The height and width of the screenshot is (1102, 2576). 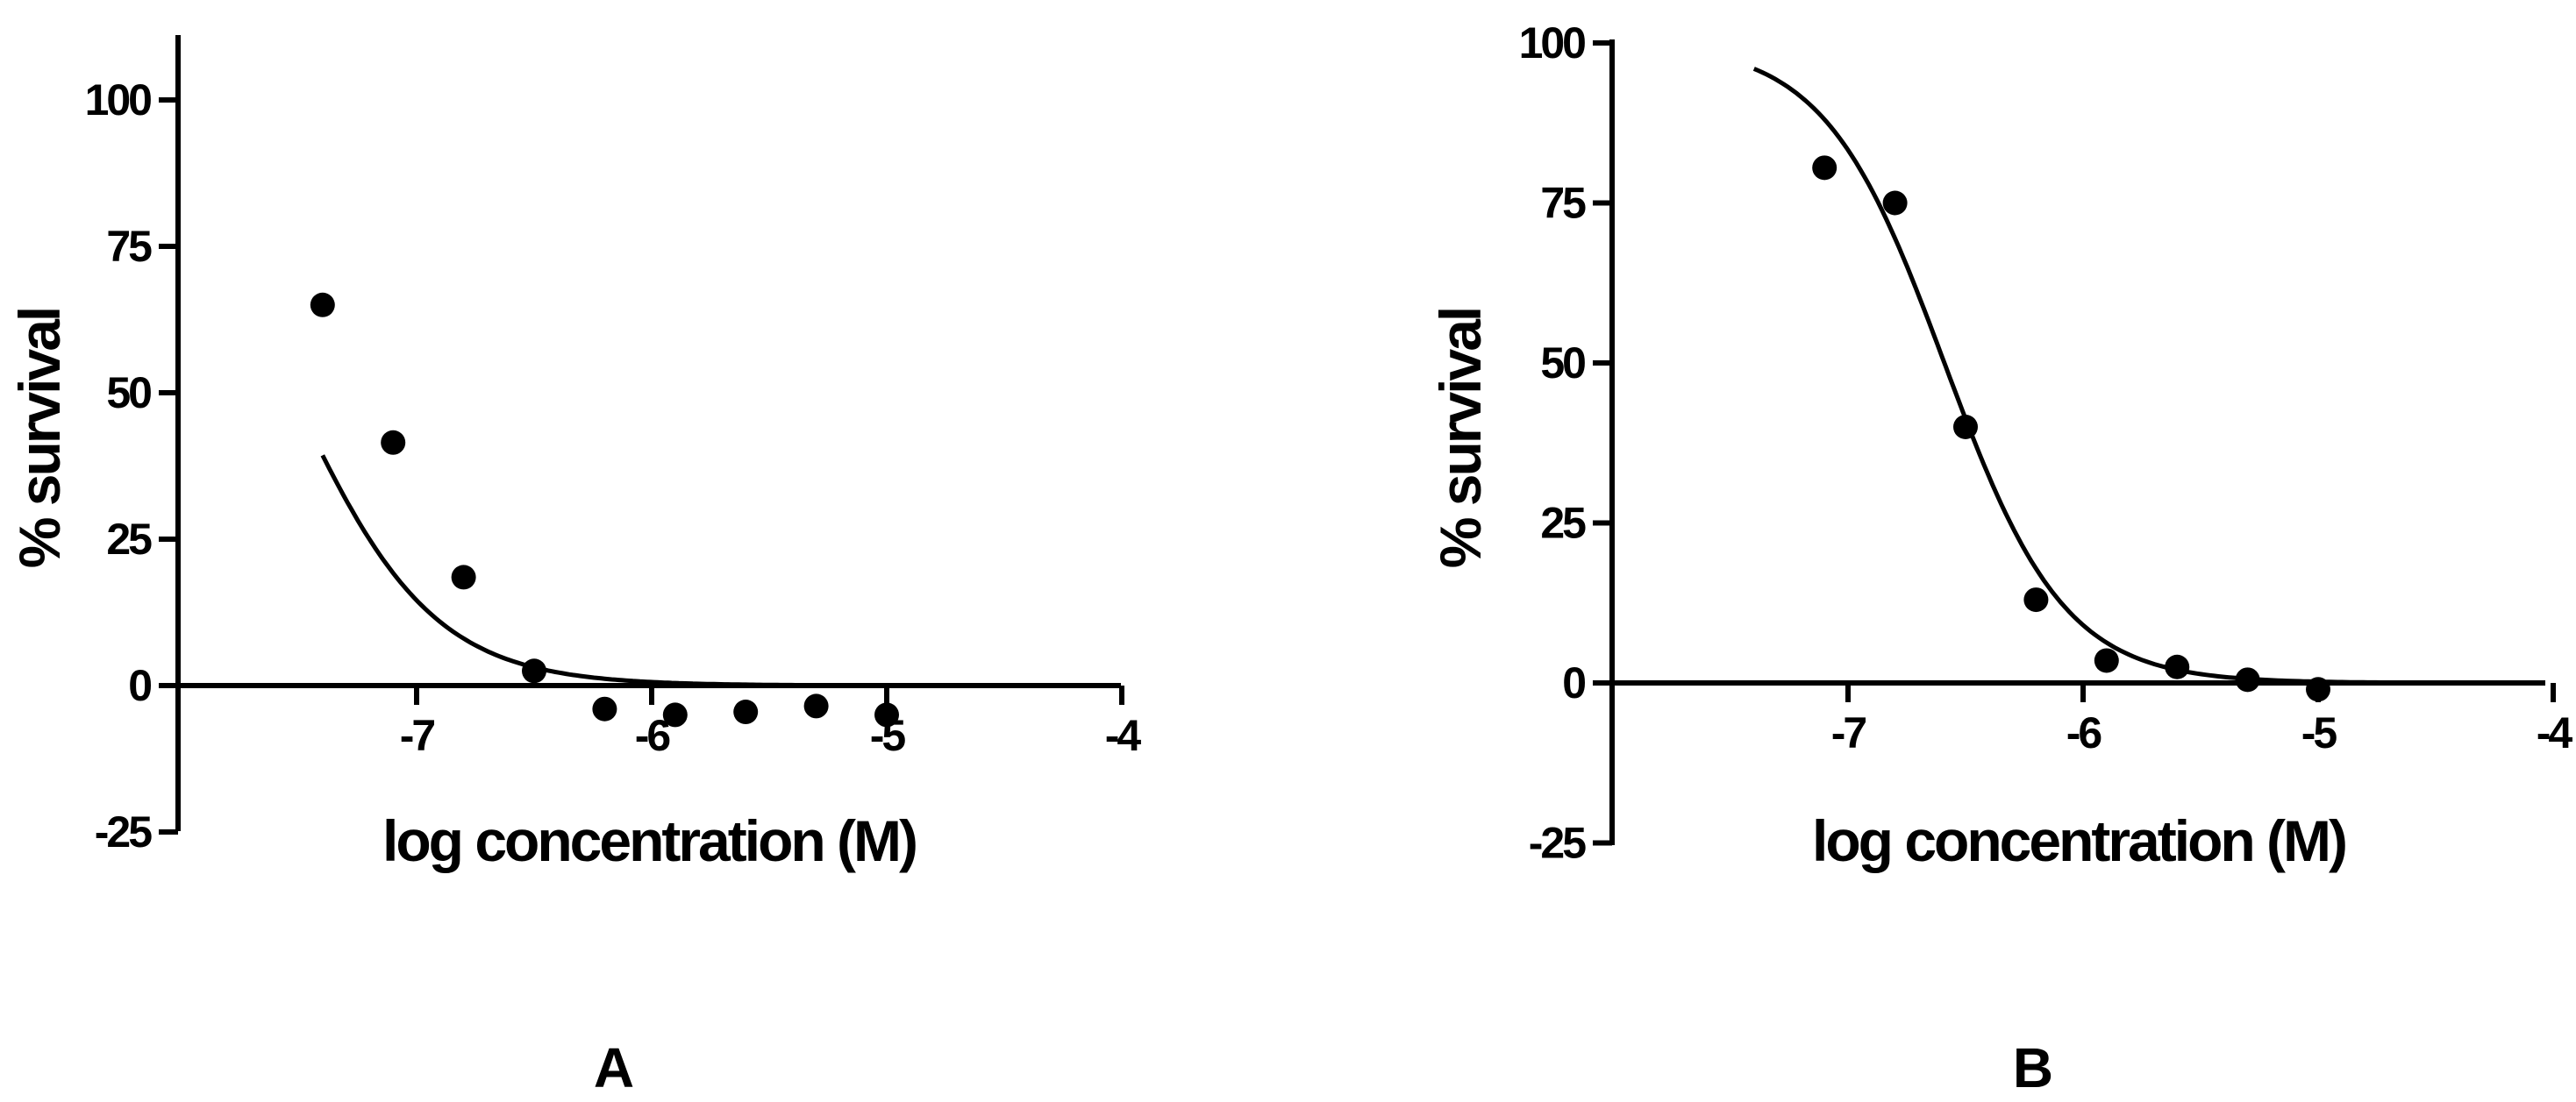 What do you see at coordinates (614, 1067) in the screenshot?
I see `panel-label: A` at bounding box center [614, 1067].